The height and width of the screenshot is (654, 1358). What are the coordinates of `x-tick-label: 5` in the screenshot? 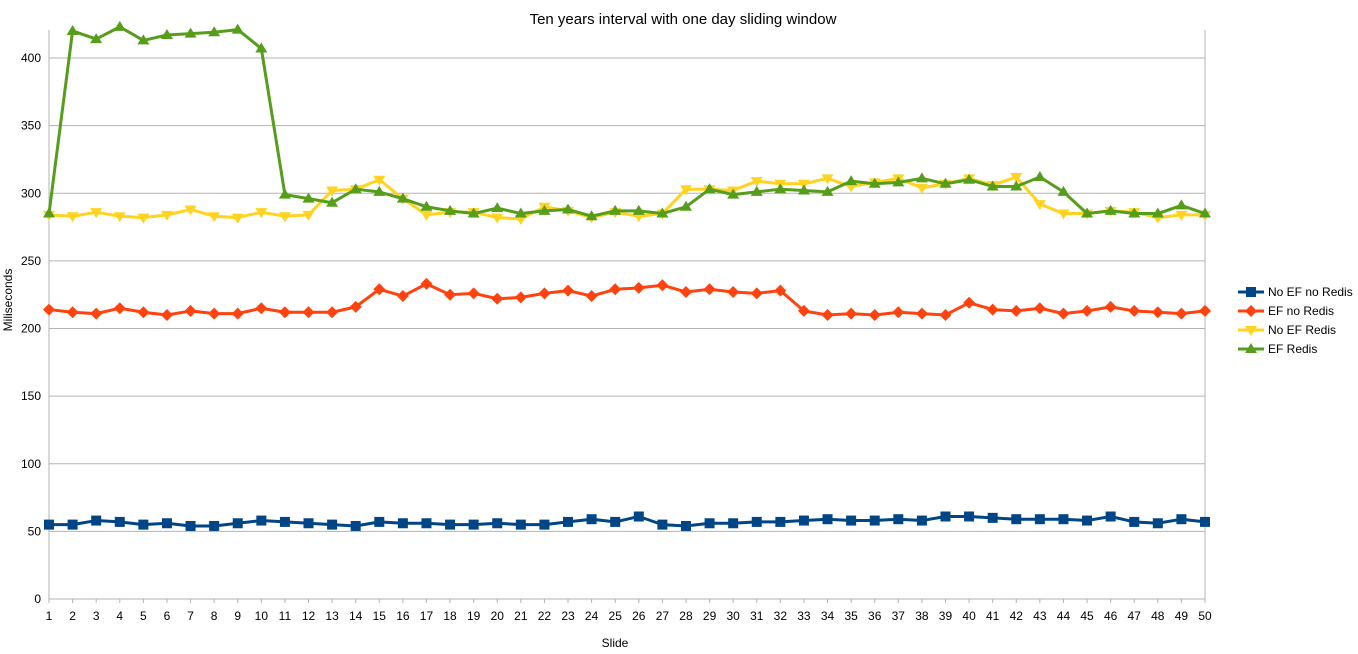 It's located at (143, 616).